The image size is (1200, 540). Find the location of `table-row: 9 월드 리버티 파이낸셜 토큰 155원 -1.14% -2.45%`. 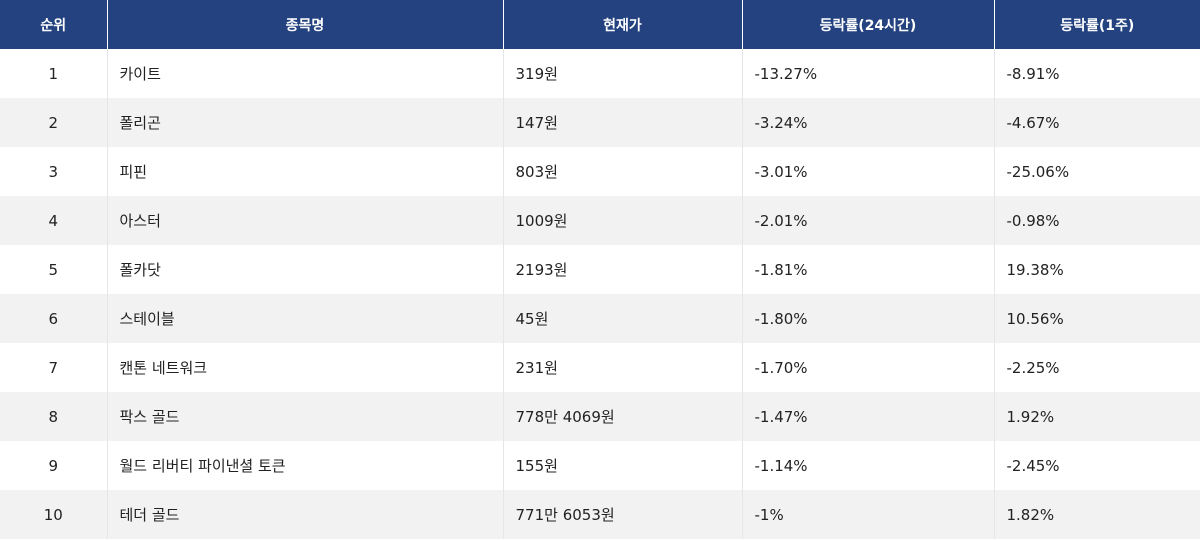

table-row: 9 월드 리버티 파이낸셜 토큰 155원 -1.14% -2.45% is located at coordinates (600, 465).